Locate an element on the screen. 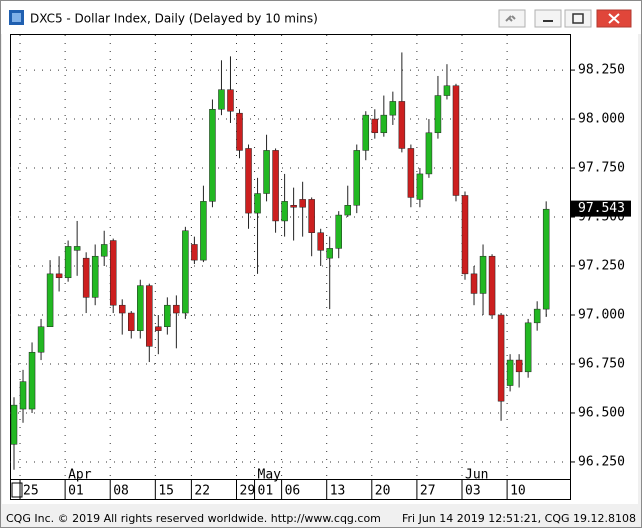  x-tick-label: 10 is located at coordinates (518, 491).